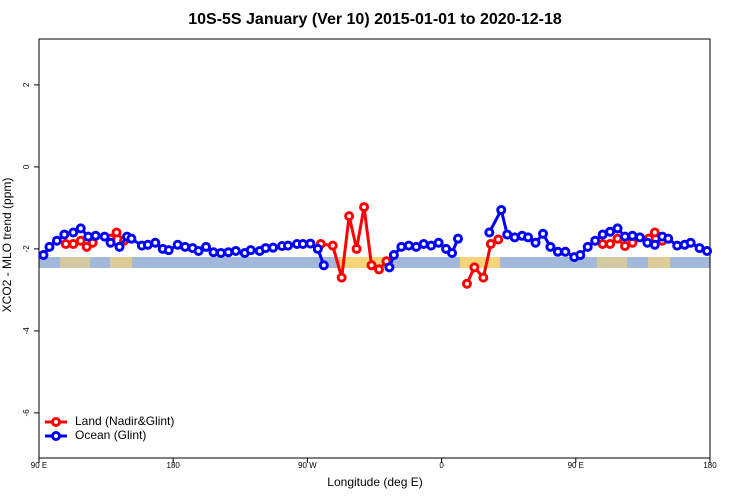  I want to click on x-tick-label: 0, so click(441, 465).